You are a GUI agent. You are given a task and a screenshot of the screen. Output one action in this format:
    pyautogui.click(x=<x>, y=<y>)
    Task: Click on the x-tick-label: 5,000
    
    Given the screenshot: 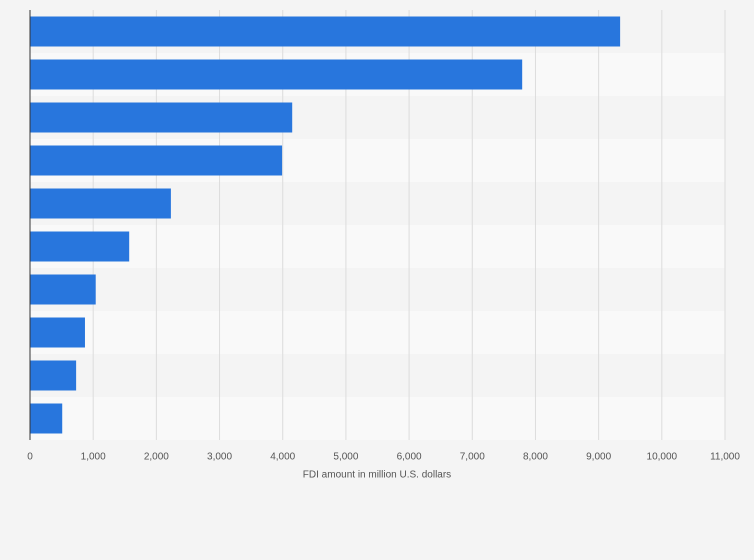 What is the action you would take?
    pyautogui.click(x=345, y=457)
    